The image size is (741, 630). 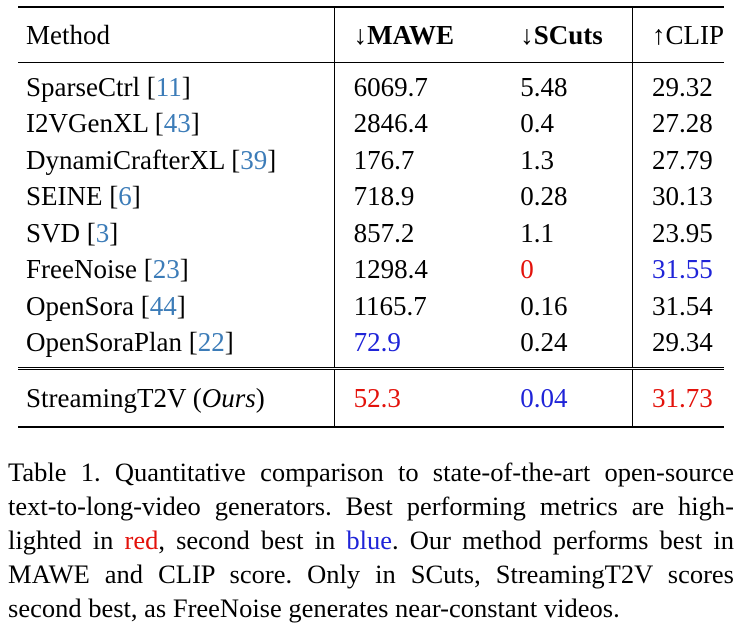 I want to click on method-name: StreamingT2V, so click(x=106, y=397).